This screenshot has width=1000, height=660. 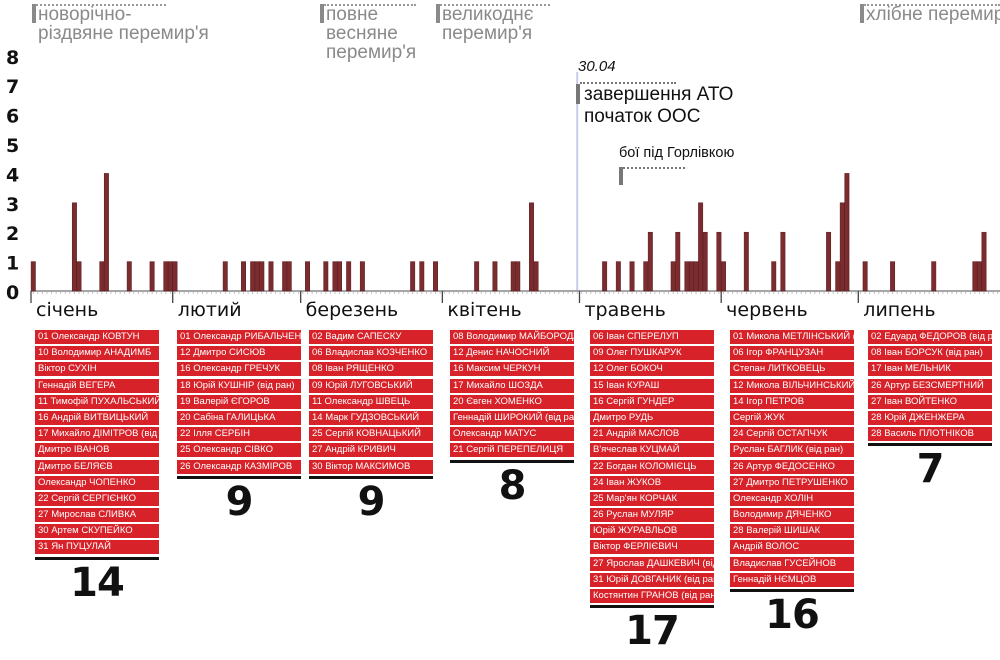 I want to click on casualty-name-row: 20 Сабіна ГАЛИЦЬКА, so click(x=239, y=417).